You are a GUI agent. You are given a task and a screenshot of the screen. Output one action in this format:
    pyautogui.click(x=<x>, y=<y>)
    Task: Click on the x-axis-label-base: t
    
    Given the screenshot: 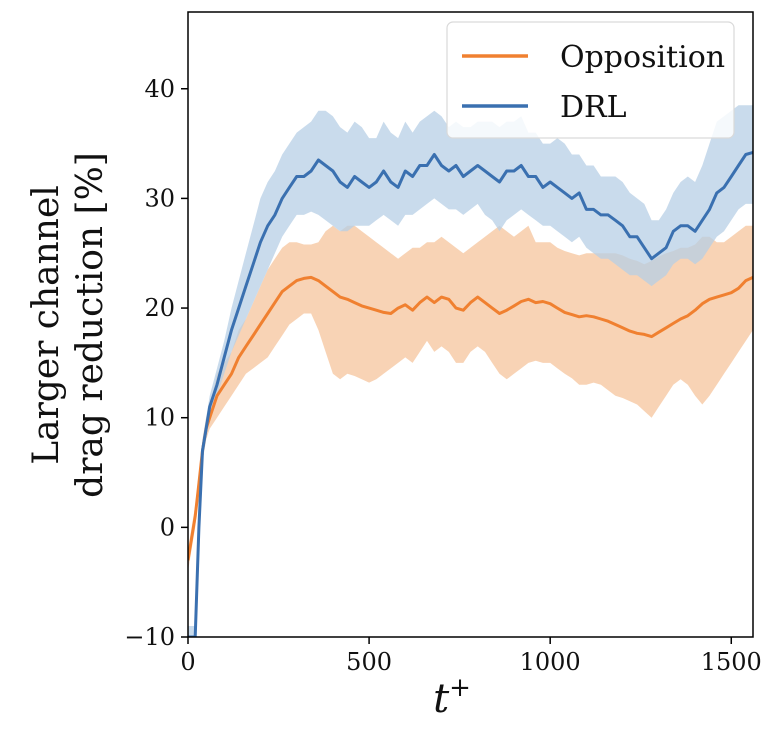 What is the action you would take?
    pyautogui.click(x=441, y=699)
    